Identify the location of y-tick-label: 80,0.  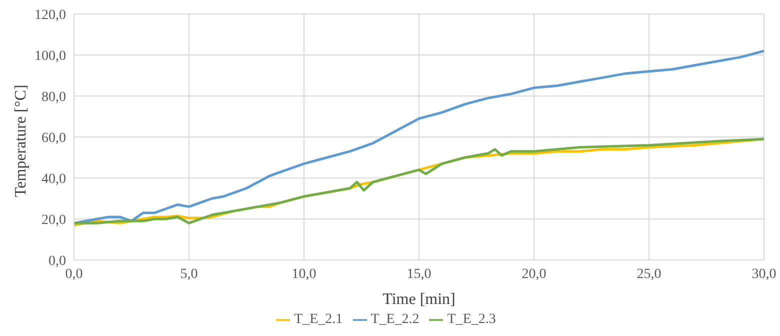
(54, 97).